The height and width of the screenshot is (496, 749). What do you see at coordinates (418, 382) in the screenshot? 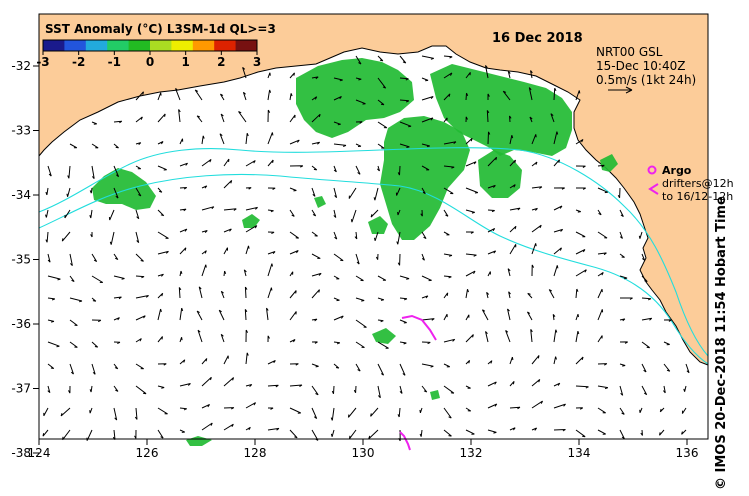
I see `drifter-tracks` at bounding box center [418, 382].